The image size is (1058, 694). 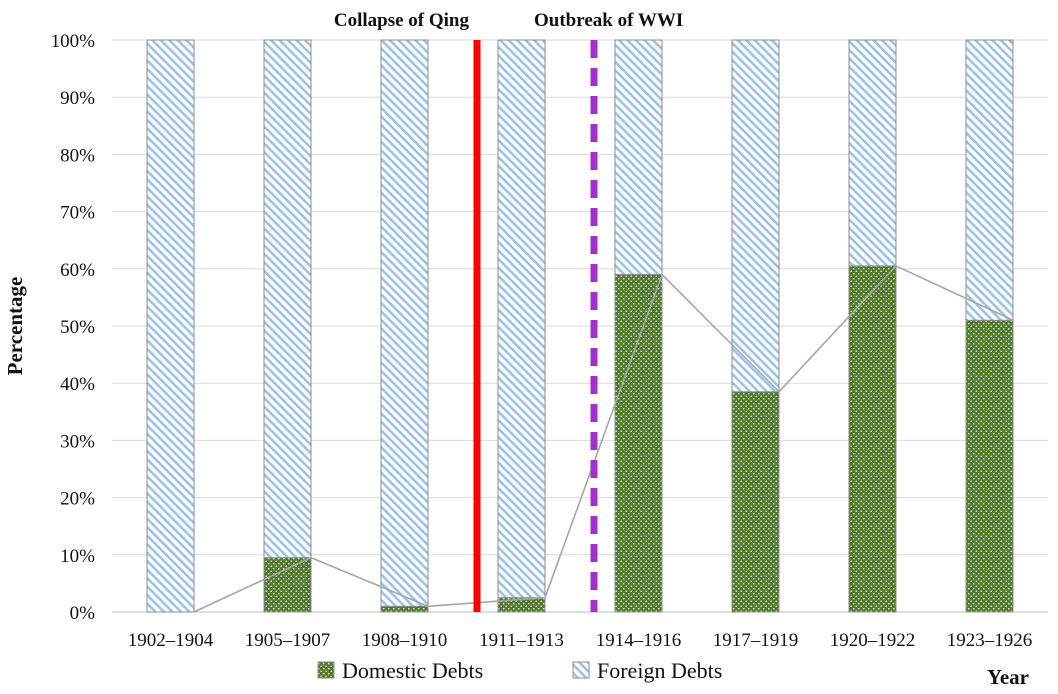 What do you see at coordinates (608, 20) in the screenshot?
I see `annotation-label: Outbreak of WWI` at bounding box center [608, 20].